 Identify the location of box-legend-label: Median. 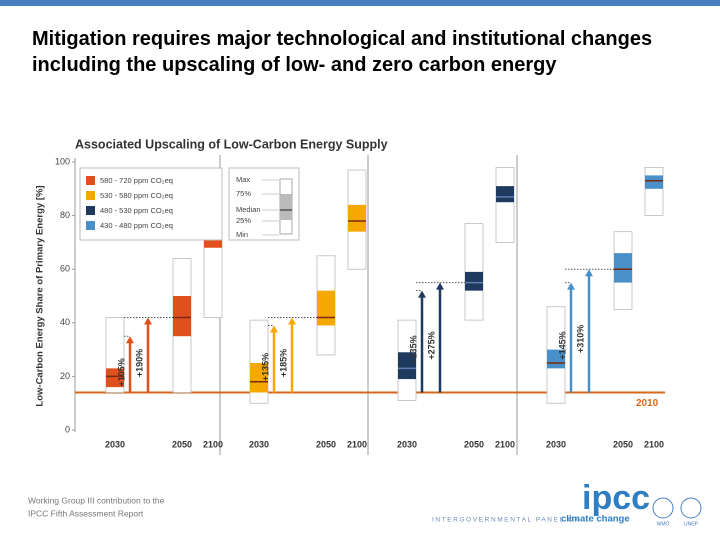
(248, 209).